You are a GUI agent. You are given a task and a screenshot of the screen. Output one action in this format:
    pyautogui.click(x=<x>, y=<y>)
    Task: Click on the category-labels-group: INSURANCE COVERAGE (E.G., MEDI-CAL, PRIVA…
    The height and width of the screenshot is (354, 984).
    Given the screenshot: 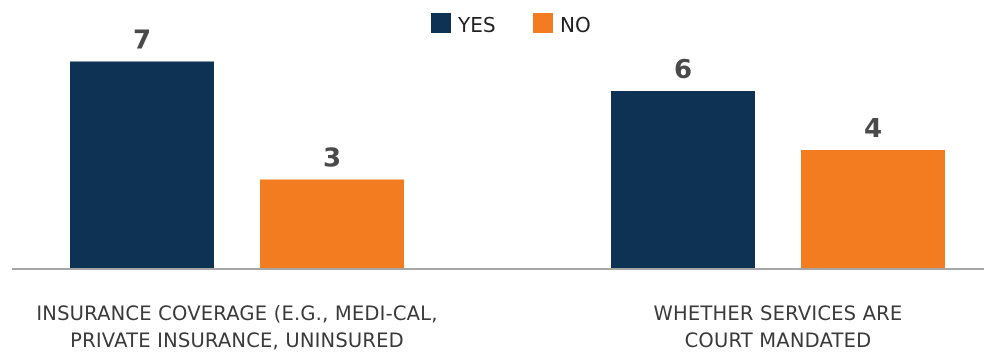 What is the action you would take?
    pyautogui.click(x=469, y=327)
    